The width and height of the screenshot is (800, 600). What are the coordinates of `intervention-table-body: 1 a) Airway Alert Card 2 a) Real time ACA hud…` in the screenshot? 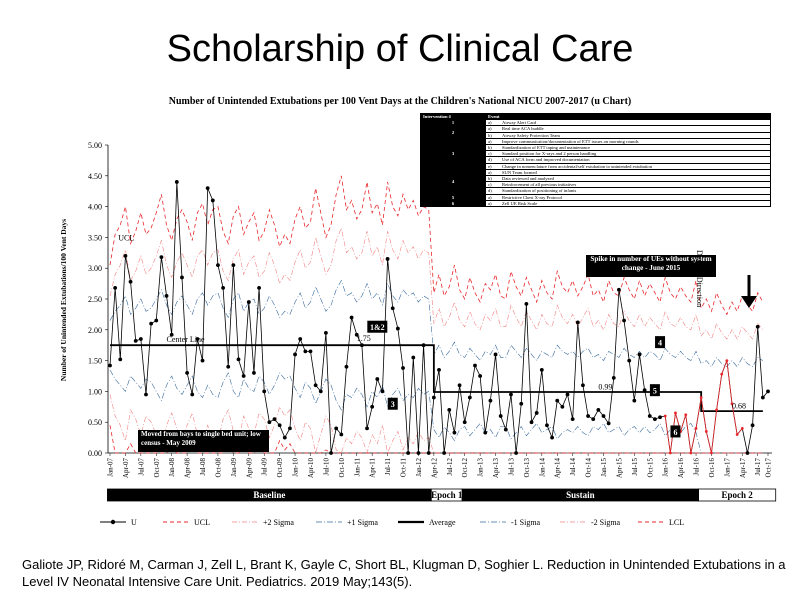 It's located at (595, 163).